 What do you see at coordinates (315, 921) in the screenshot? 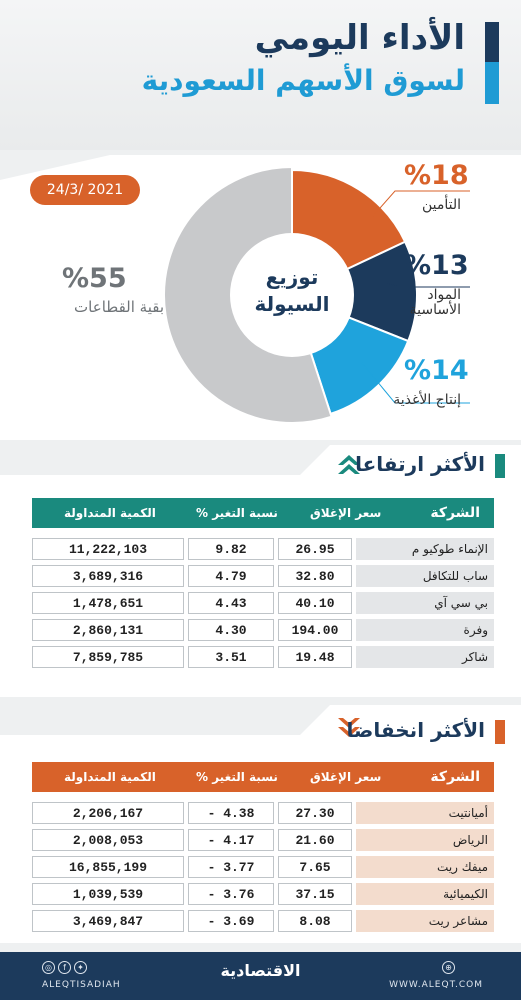
I see `cell-close: 8.08` at bounding box center [315, 921].